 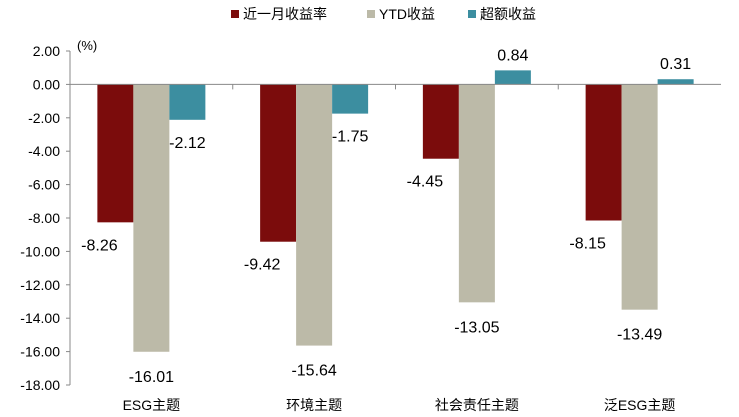 What do you see at coordinates (44, 151) in the screenshot?
I see `y-tick-label: -4.00` at bounding box center [44, 151].